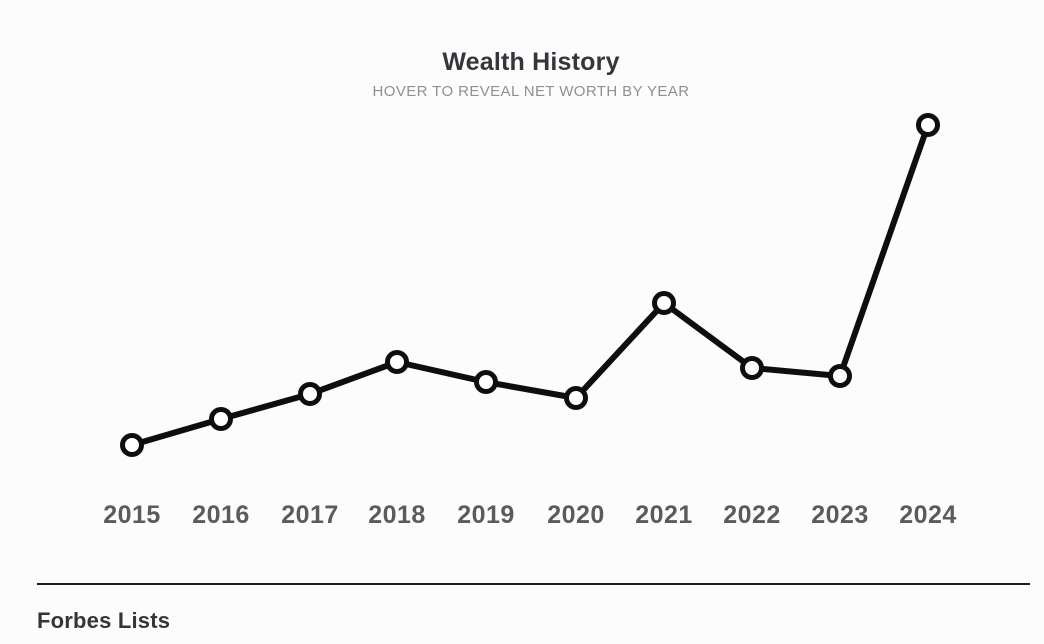 This screenshot has width=1044, height=644. Describe the element at coordinates (104, 620) in the screenshot. I see `forbes-lists-heading: Forbes Lists` at that location.